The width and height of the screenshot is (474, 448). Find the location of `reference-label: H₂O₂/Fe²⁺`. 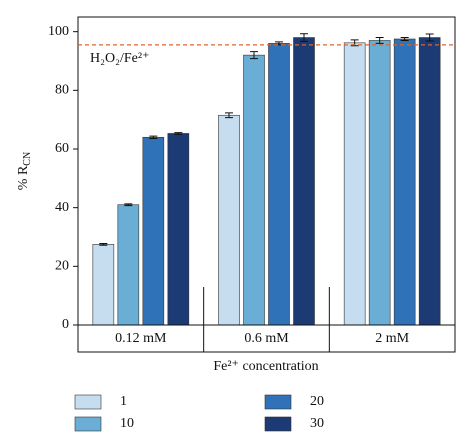

reference-label: H₂O₂/Fe²⁺ is located at coordinates (119, 58).